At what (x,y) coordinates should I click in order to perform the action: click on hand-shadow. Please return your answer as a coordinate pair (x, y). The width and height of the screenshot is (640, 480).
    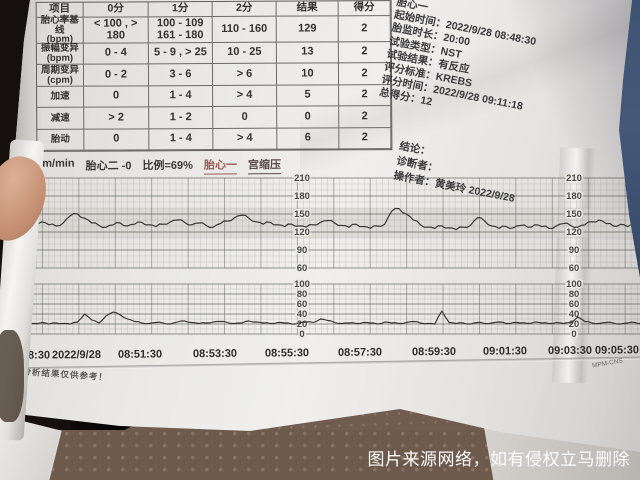
    Looking at the image, I should click on (12, 376).